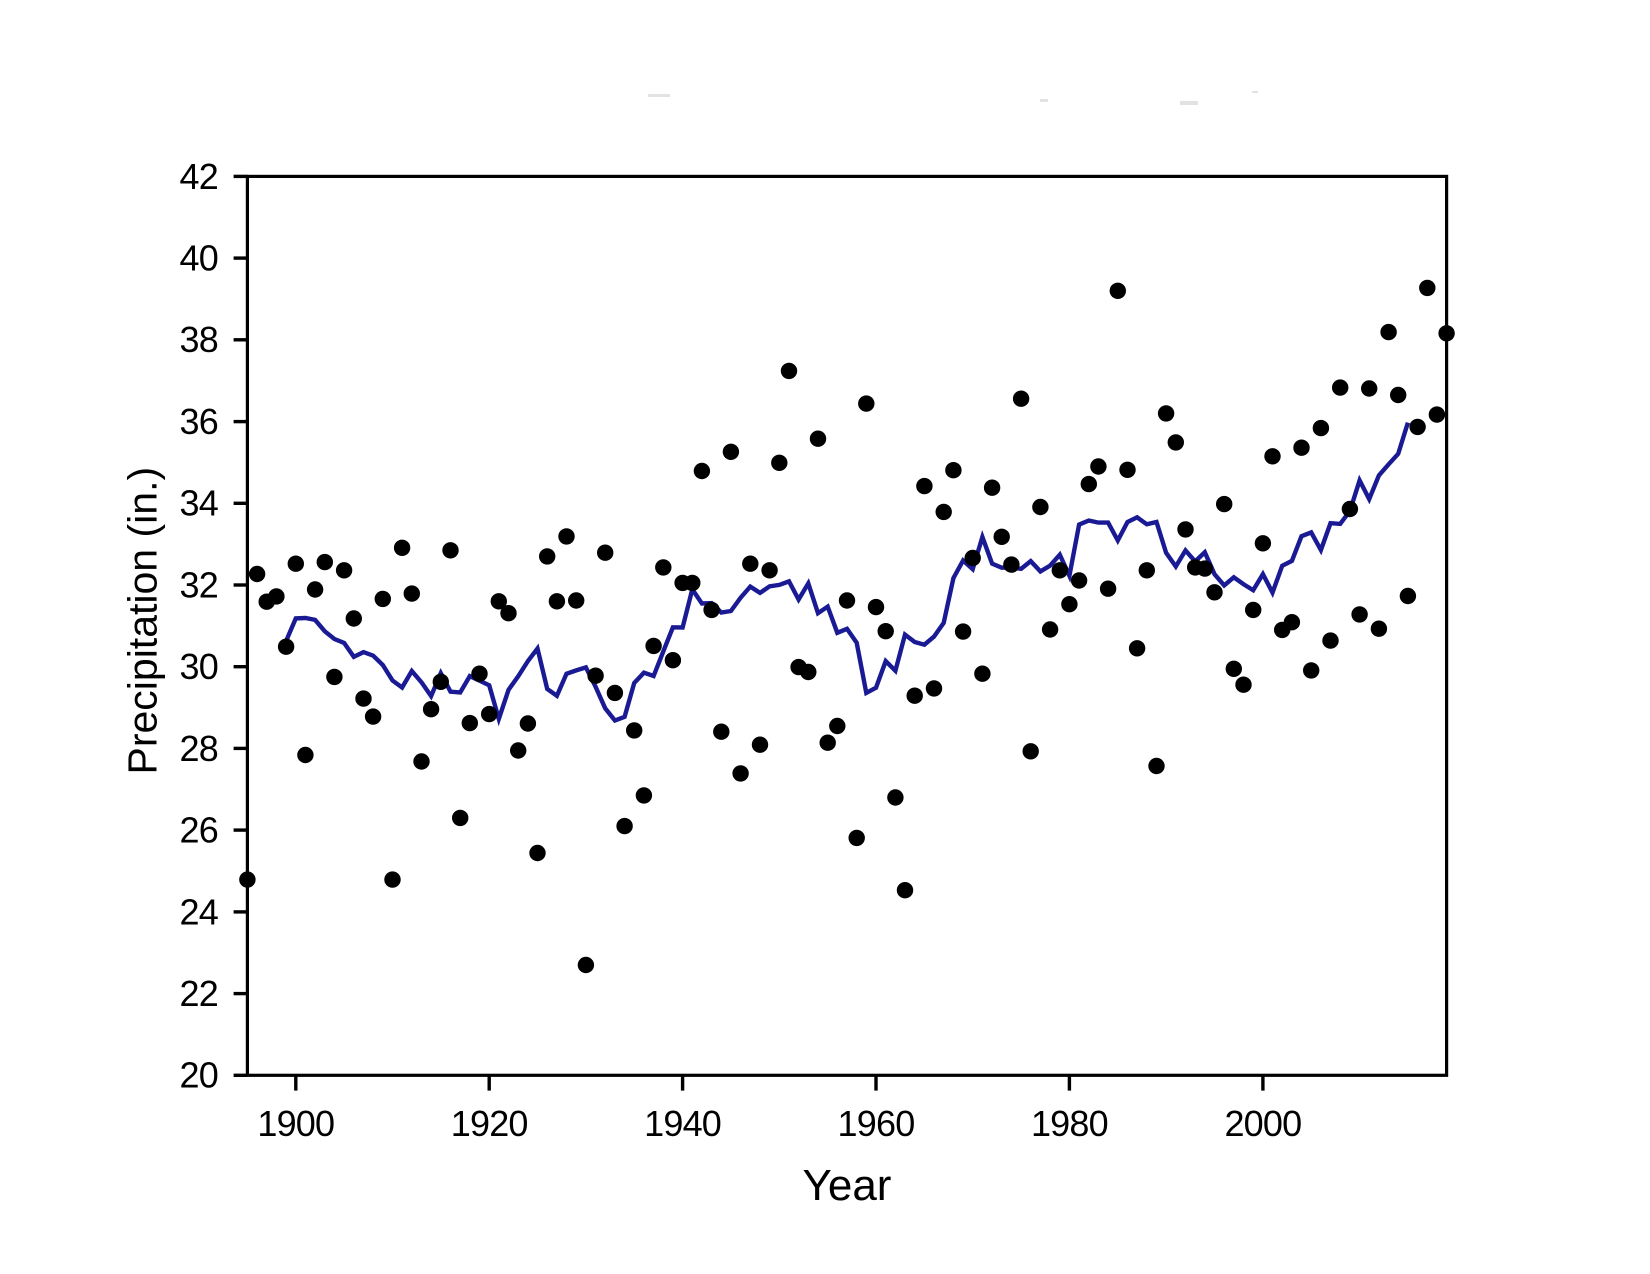  What do you see at coordinates (199, 830) in the screenshot?
I see `svg-text: 26` at bounding box center [199, 830].